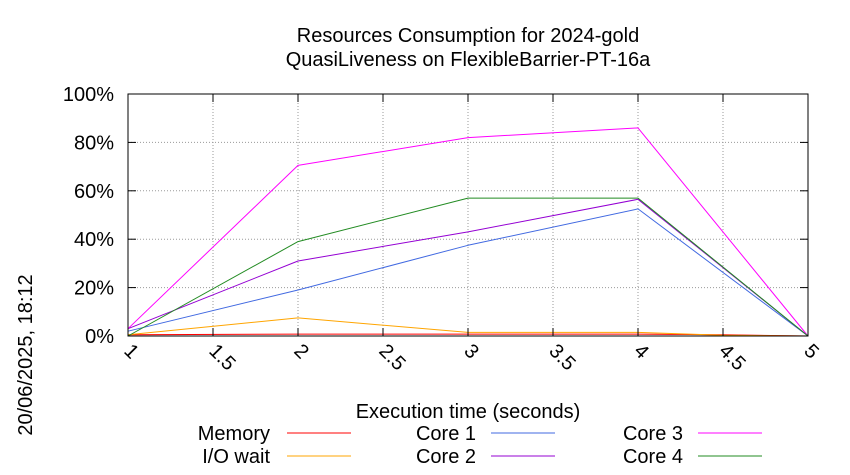 The height and width of the screenshot is (475, 850). Describe the element at coordinates (446, 434) in the screenshot. I see `legend-label-core-1: Core 1` at that location.